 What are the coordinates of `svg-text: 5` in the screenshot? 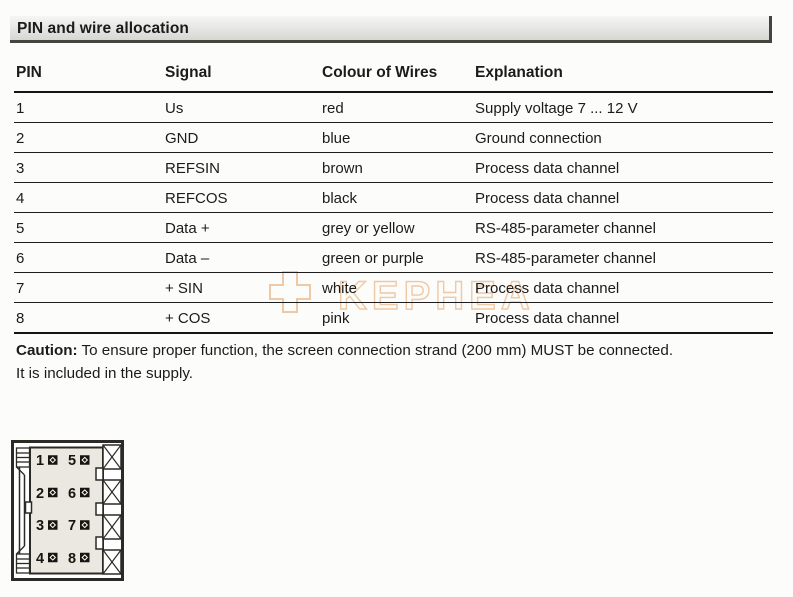 It's located at (72, 461).